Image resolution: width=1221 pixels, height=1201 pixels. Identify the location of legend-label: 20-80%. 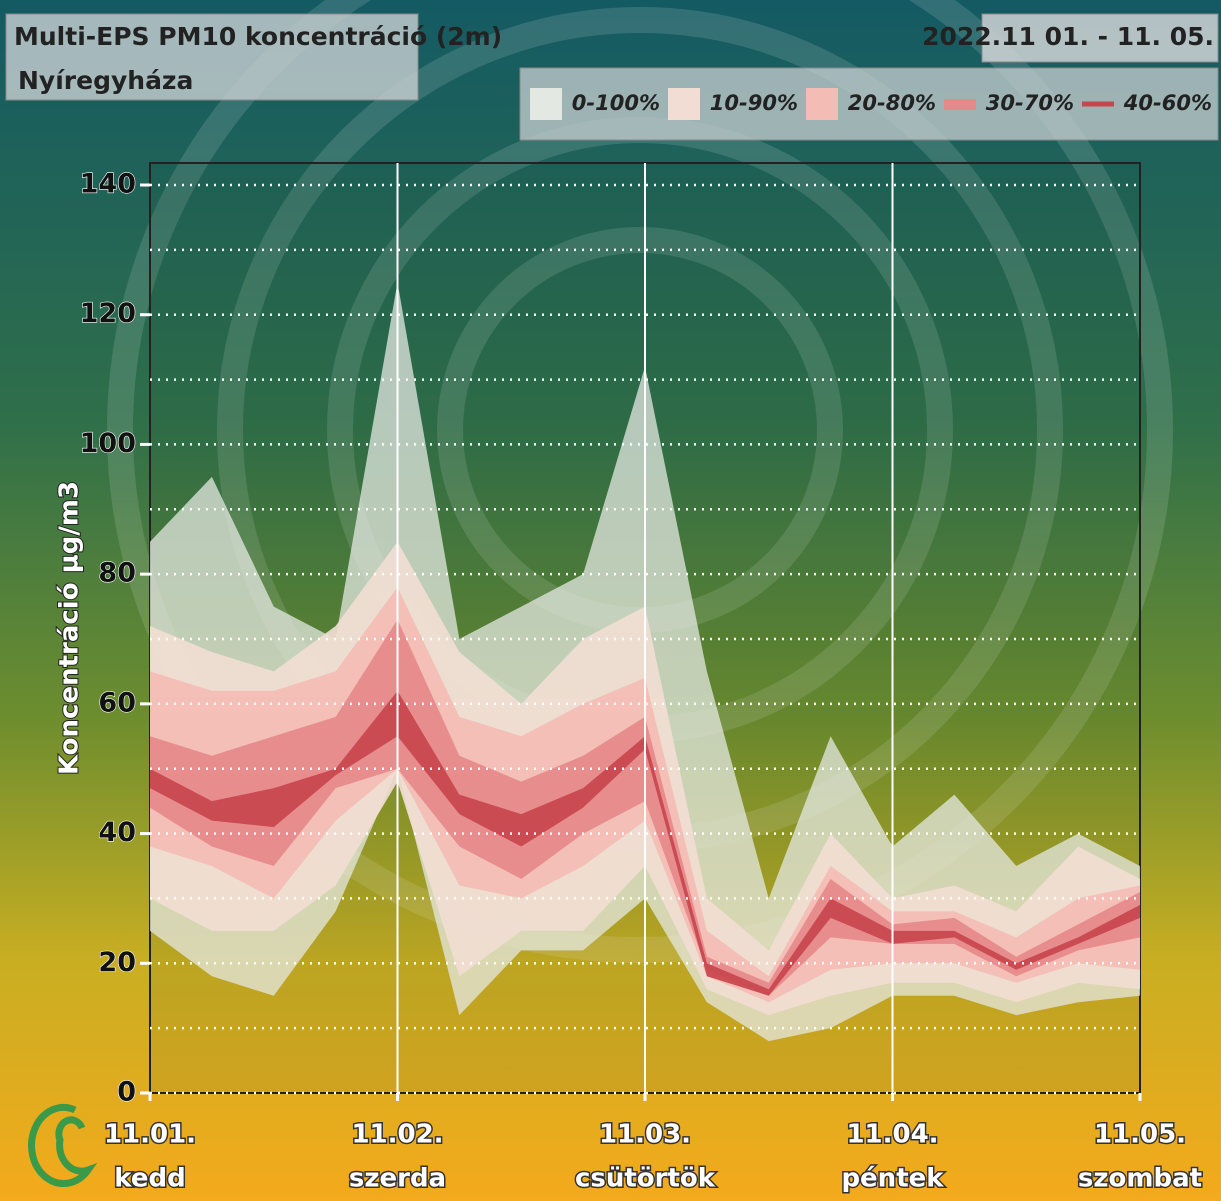
(892, 103).